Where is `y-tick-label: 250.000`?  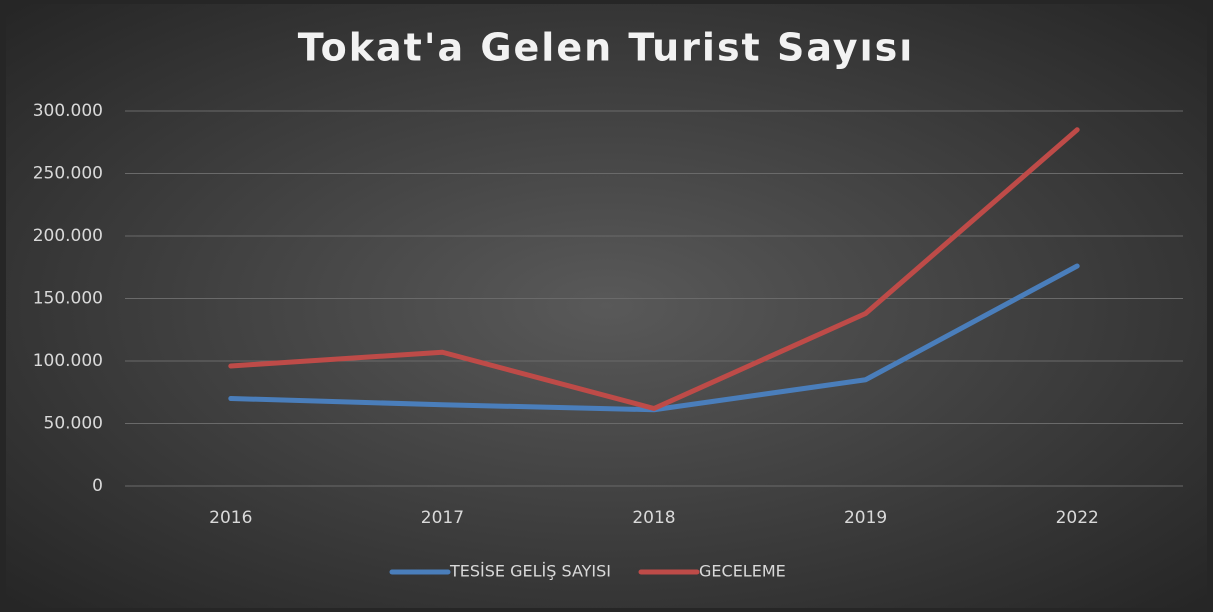
y-tick-label: 250.000 is located at coordinates (68, 174).